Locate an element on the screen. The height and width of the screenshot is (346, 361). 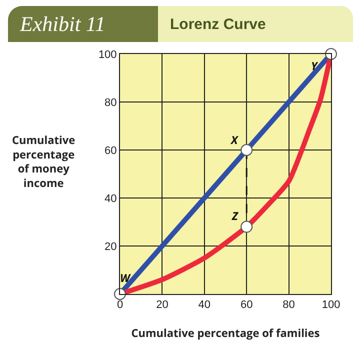
x-tick-label: 40 is located at coordinates (204, 305).